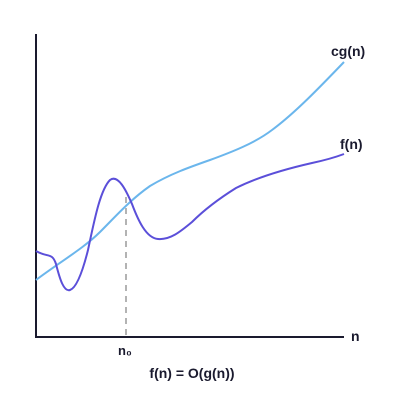 The image size is (400, 400). Describe the element at coordinates (351, 144) in the screenshot. I see `curve-f-label: f(n)` at that location.